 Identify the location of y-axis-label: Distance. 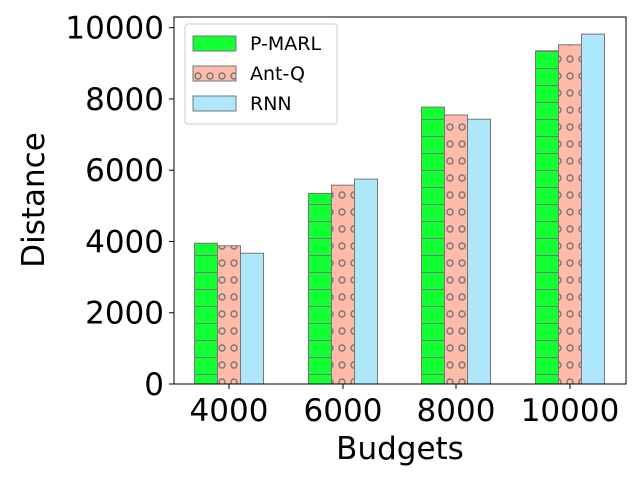
(34, 200).